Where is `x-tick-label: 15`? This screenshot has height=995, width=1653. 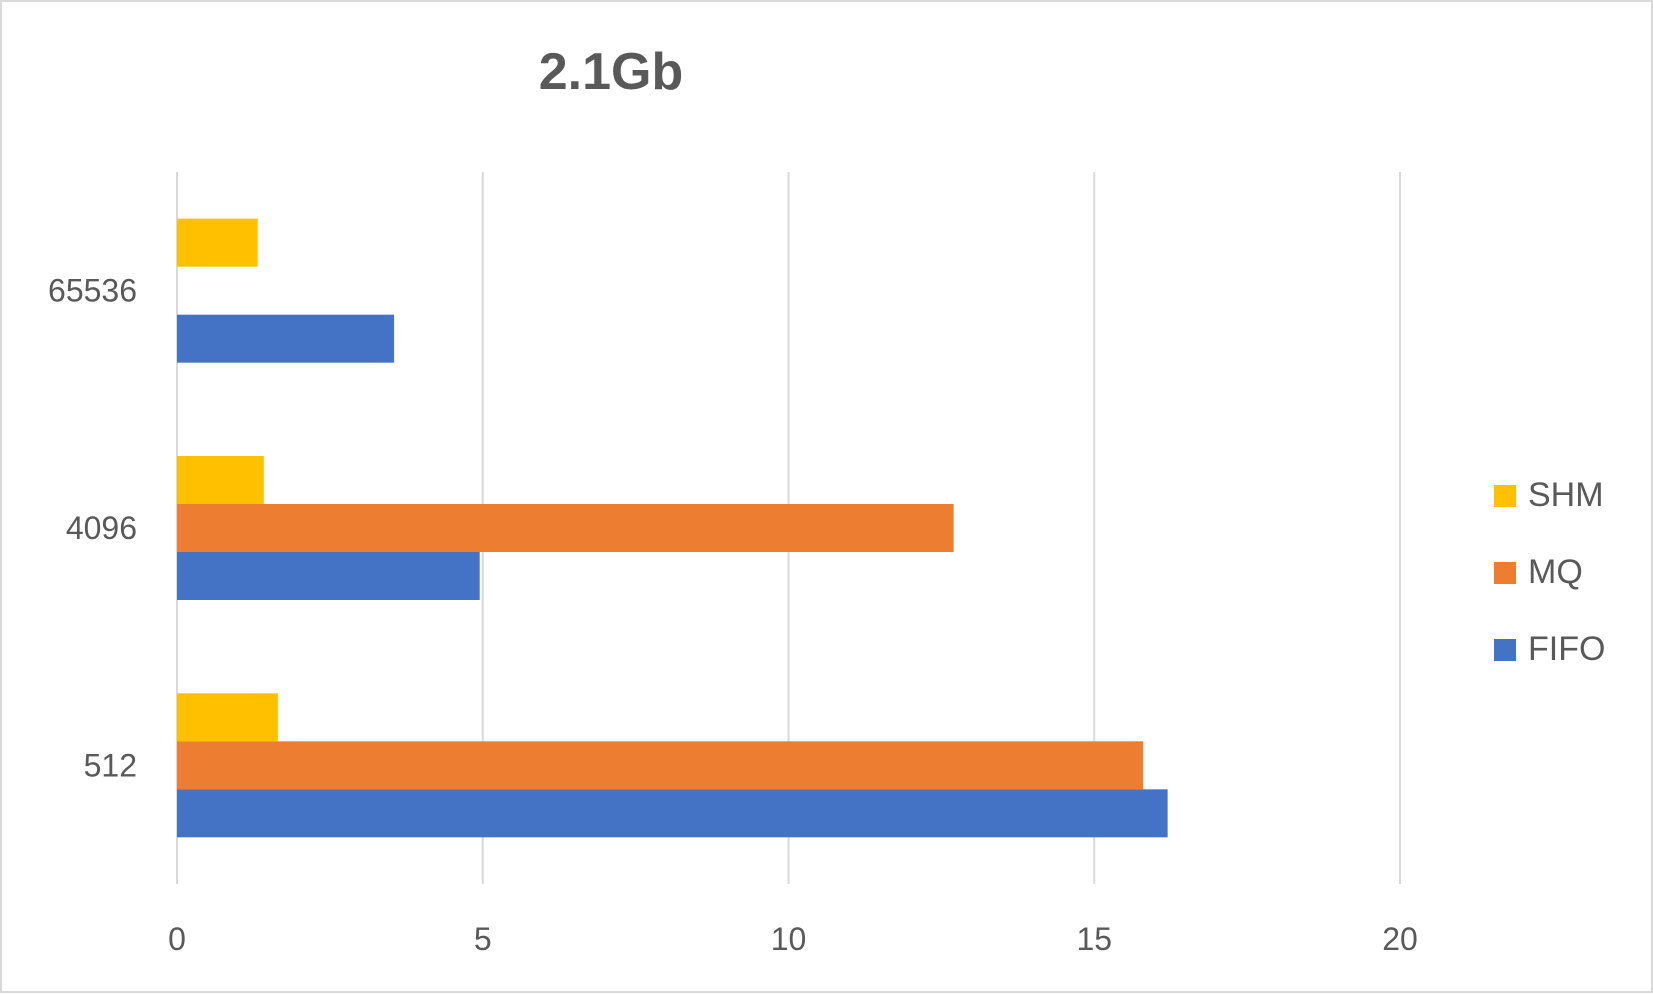 x-tick-label: 15 is located at coordinates (1094, 939).